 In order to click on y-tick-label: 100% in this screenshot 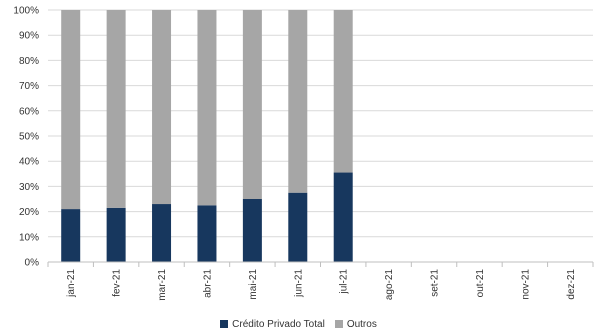, I will do `click(26, 11)`.